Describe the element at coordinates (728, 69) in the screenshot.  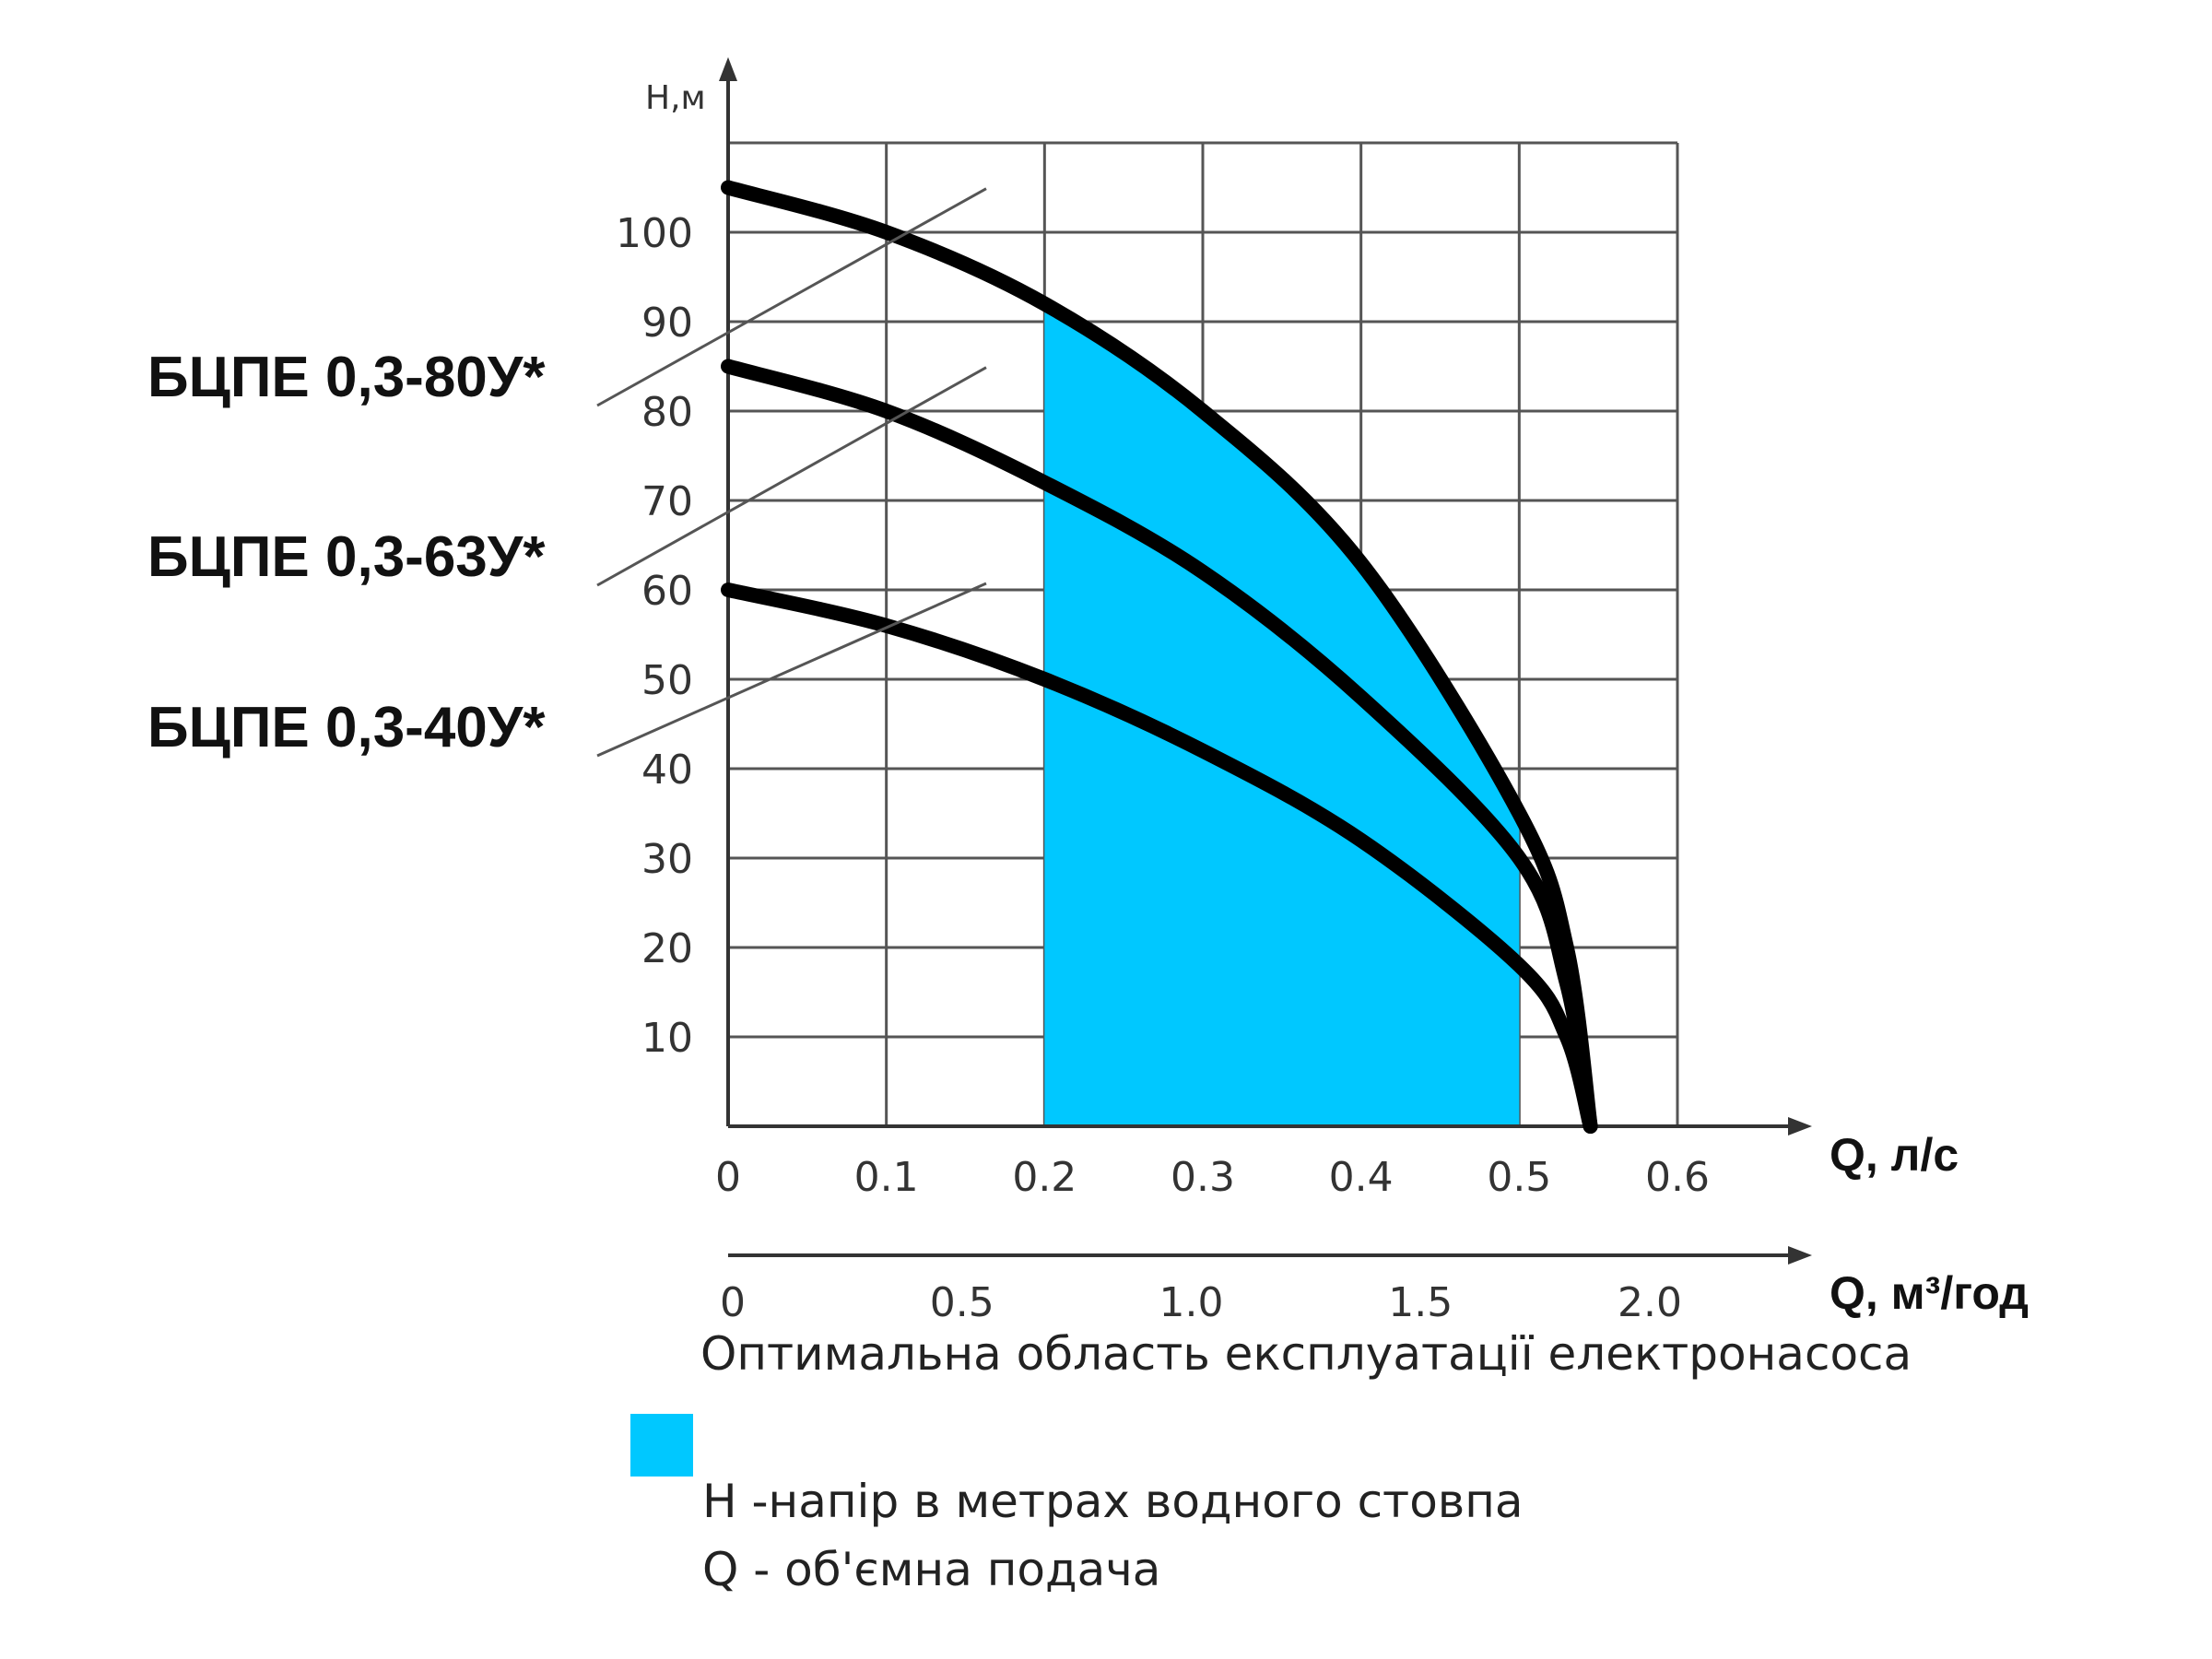
I see `y-axis-arrow` at that location.